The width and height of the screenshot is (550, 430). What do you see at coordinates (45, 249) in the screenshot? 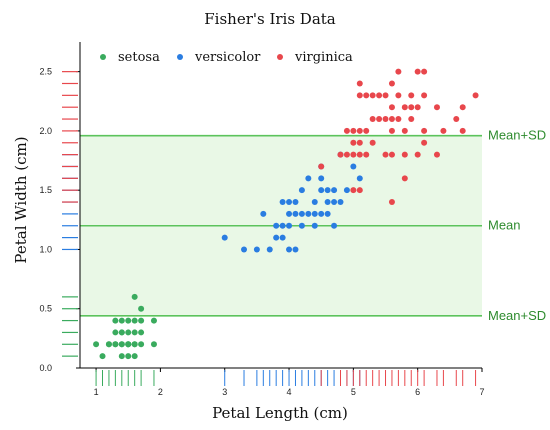
I see `y-tick-label: 1.0` at bounding box center [45, 249].